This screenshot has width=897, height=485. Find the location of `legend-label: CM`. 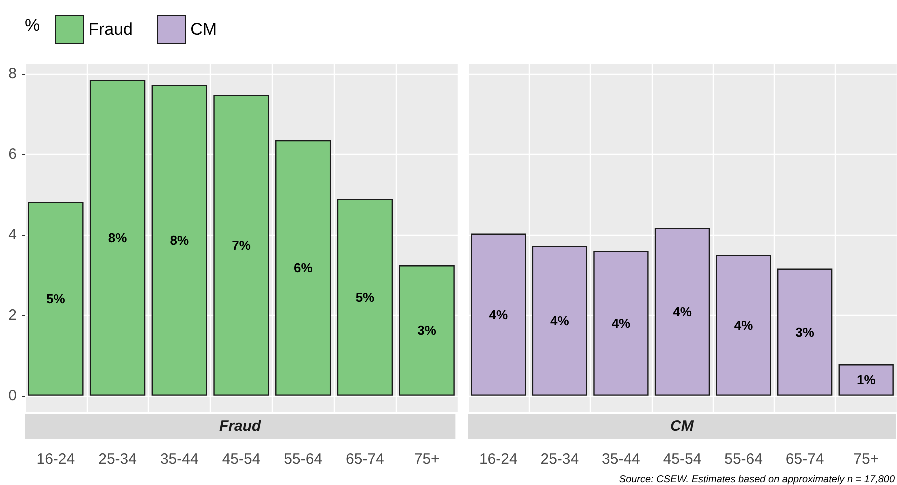

legend-label: CM is located at coordinates (204, 30).